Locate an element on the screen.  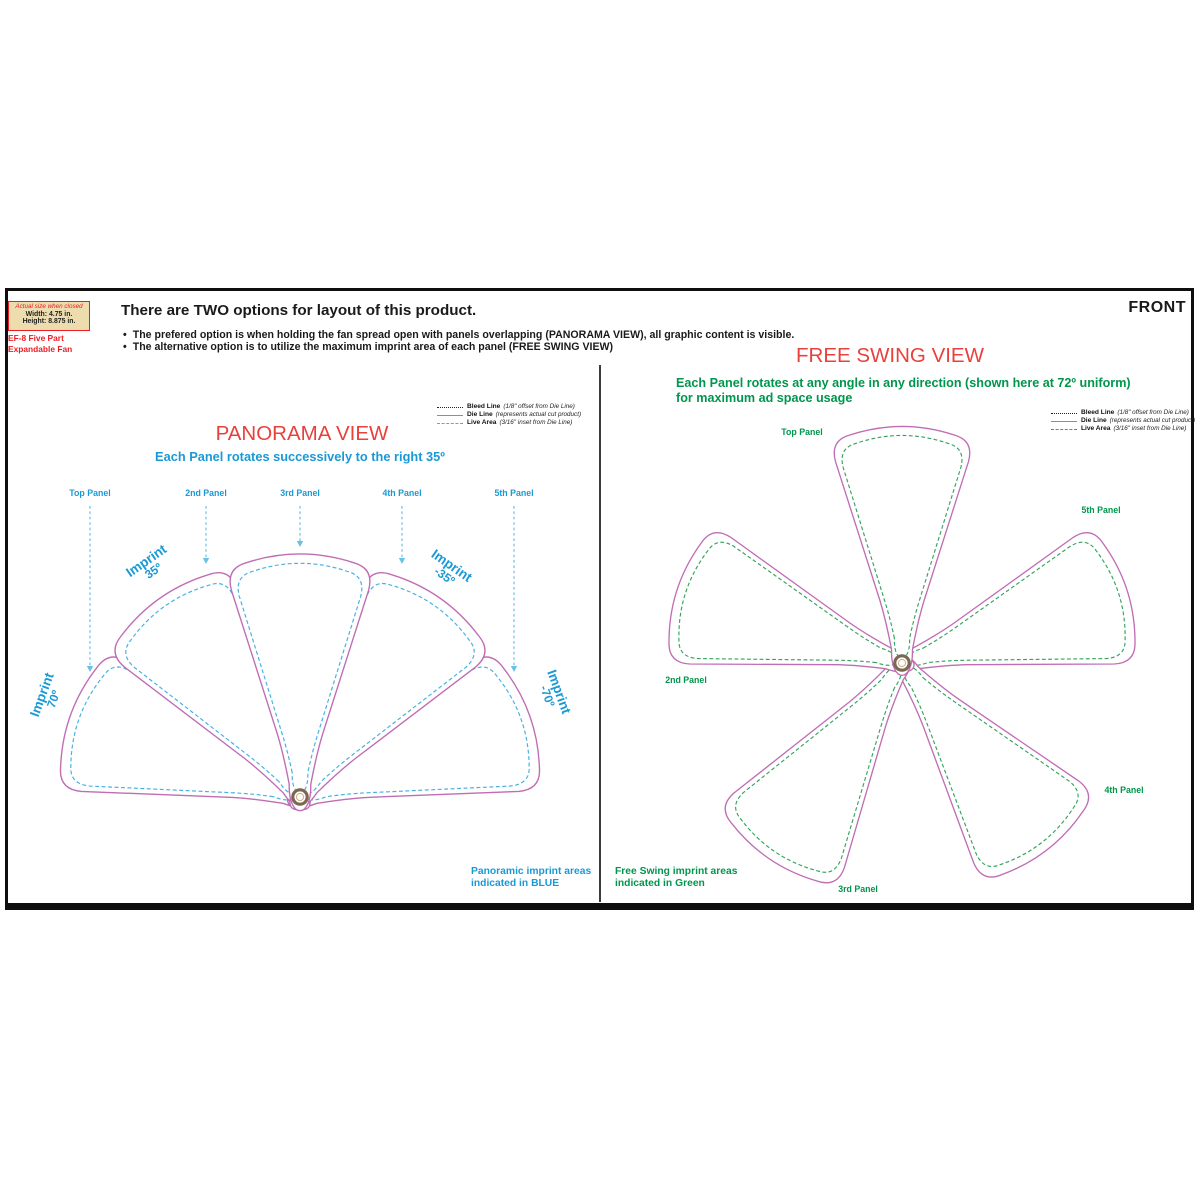
freeswing-label-5th-panel: 5th Panel is located at coordinates (1101, 510).